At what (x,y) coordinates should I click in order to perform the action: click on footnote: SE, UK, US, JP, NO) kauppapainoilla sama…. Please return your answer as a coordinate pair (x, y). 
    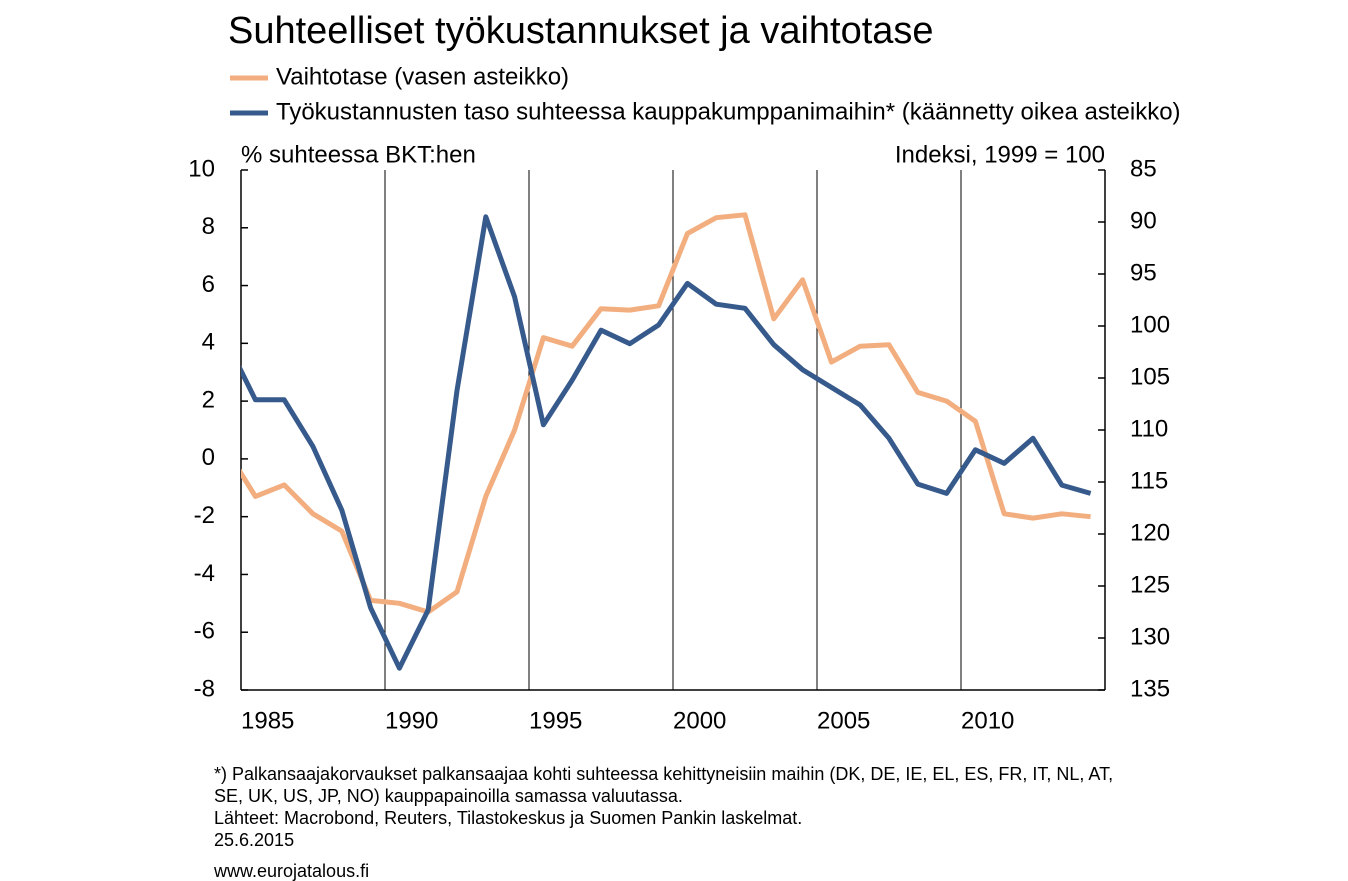
    Looking at the image, I should click on (448, 796).